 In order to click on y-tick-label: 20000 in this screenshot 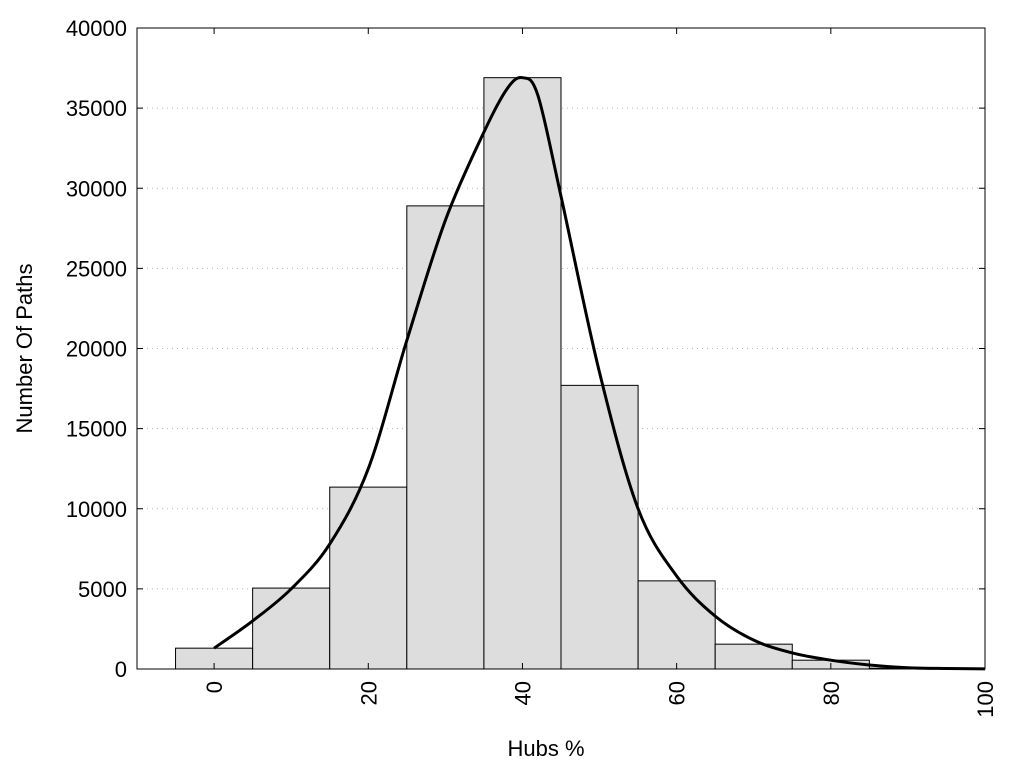, I will do `click(96, 349)`.